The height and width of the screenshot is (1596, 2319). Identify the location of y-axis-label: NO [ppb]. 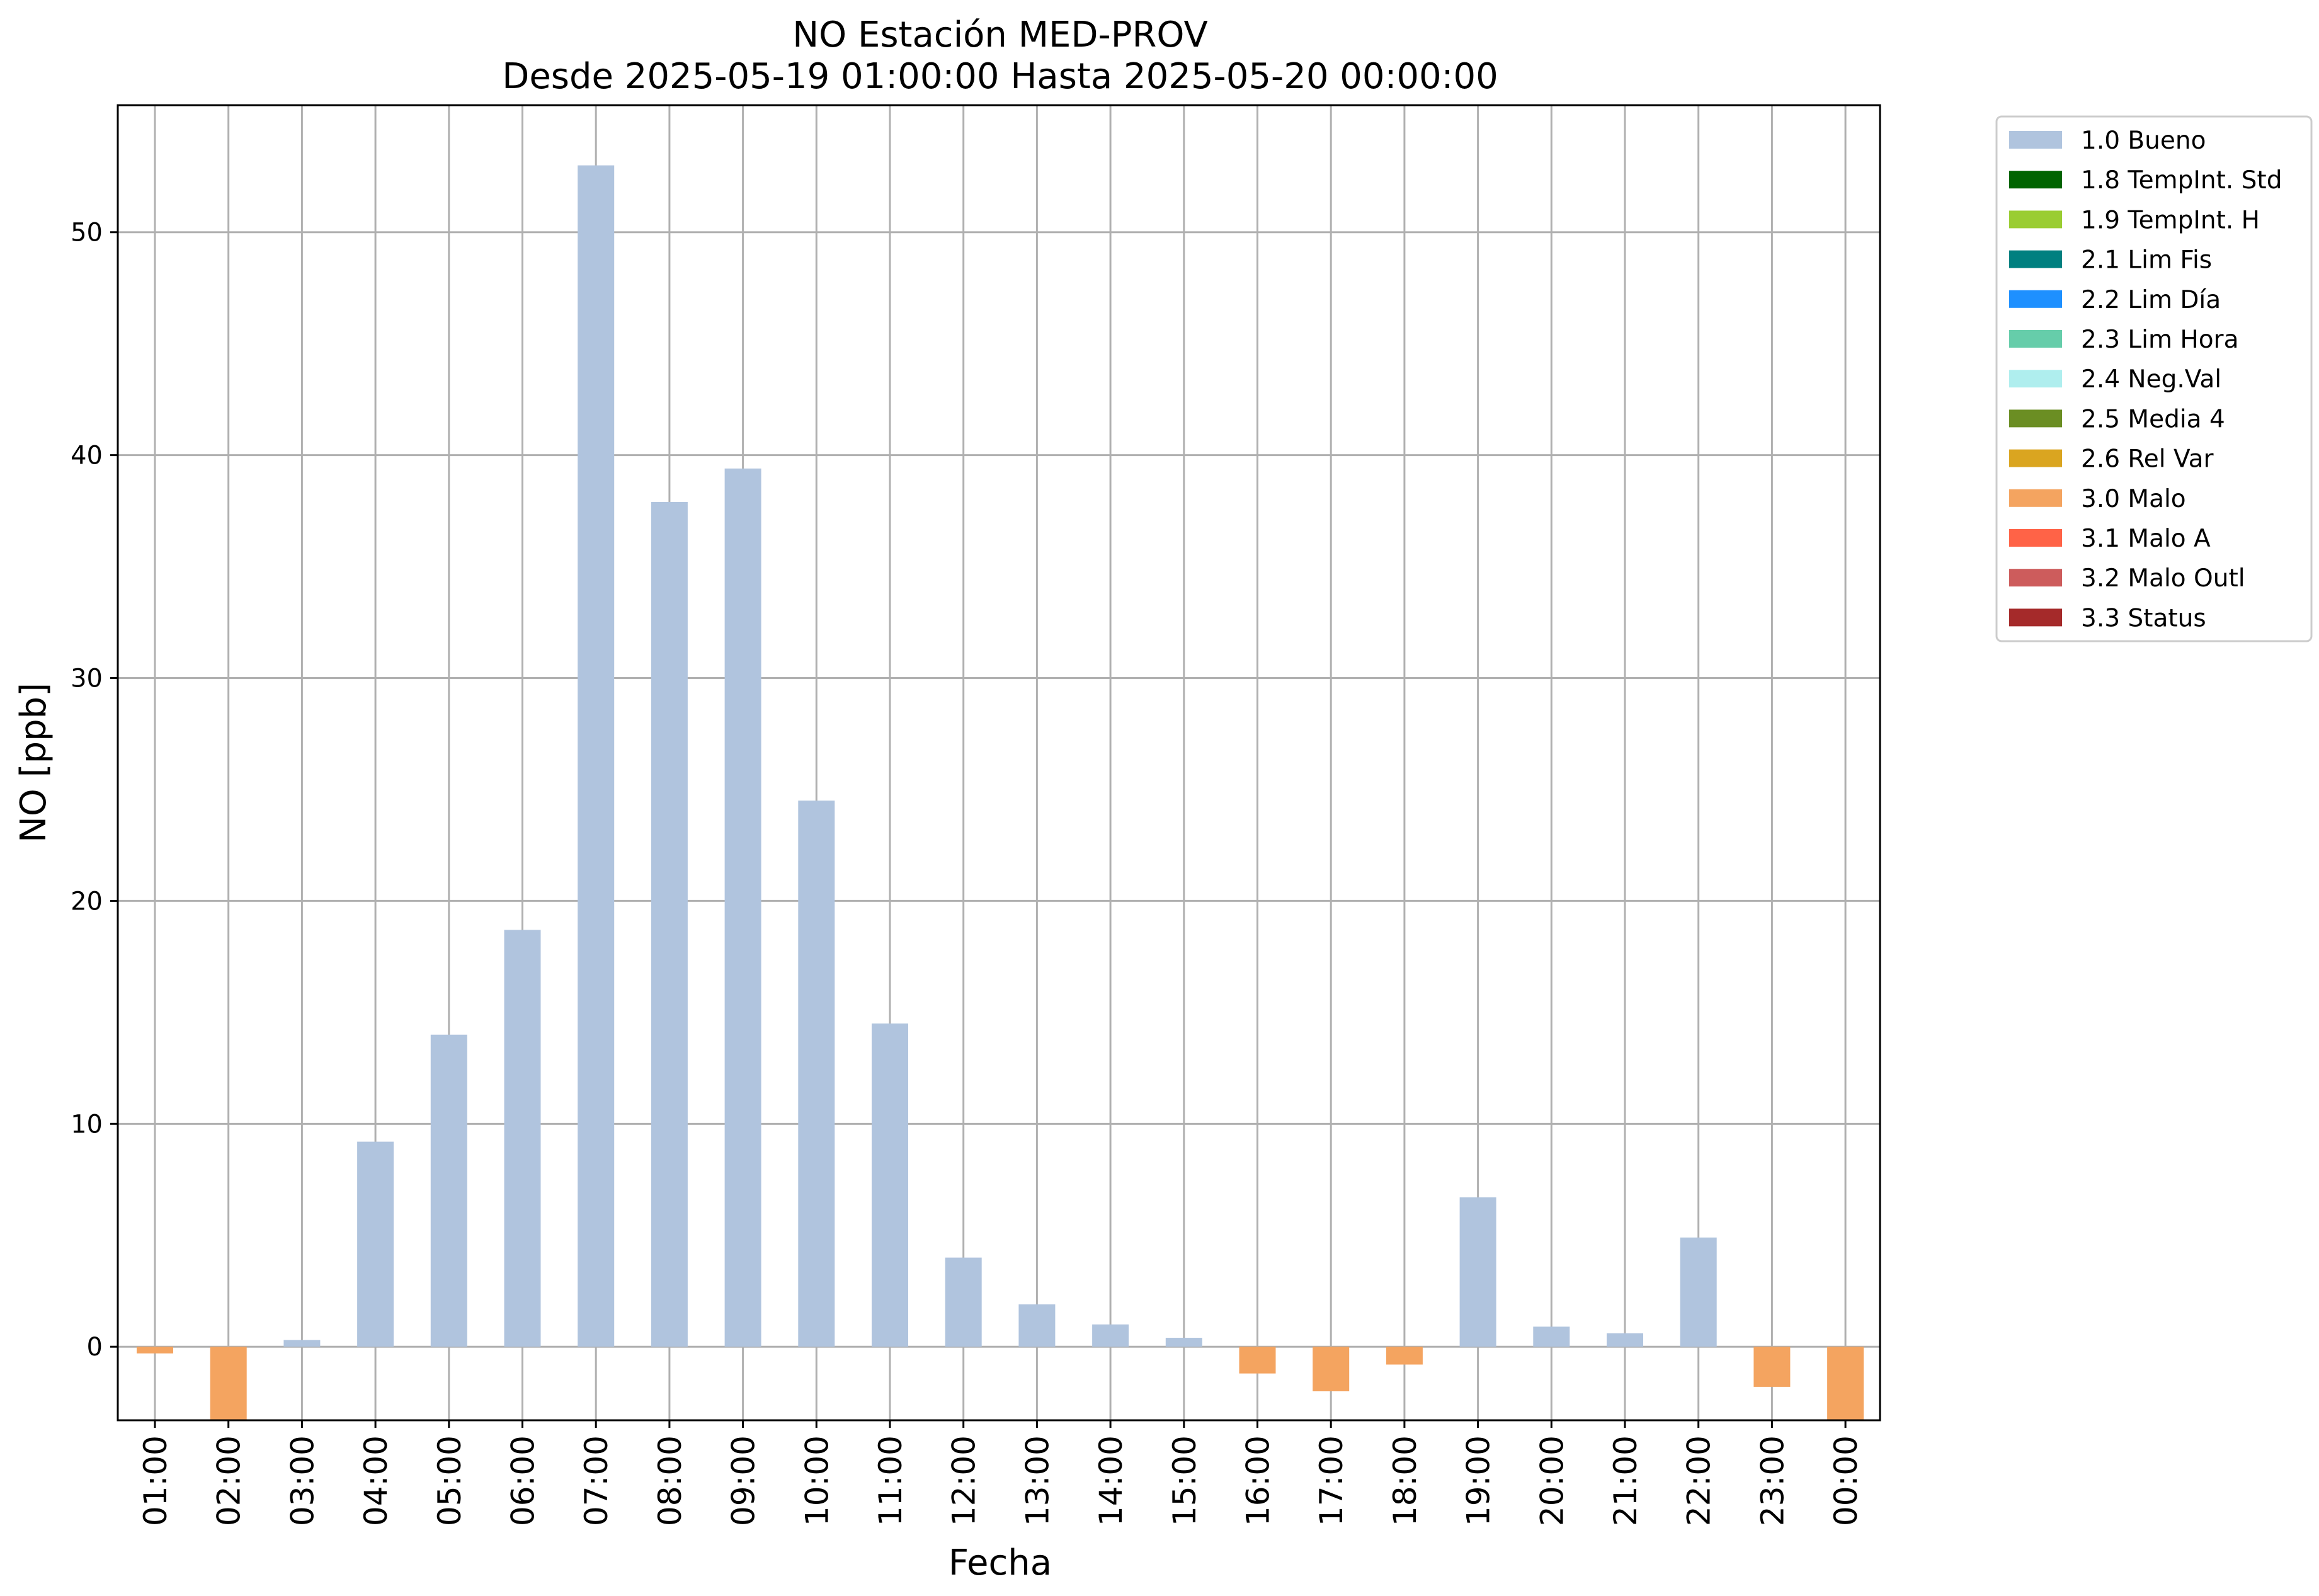
(33, 763).